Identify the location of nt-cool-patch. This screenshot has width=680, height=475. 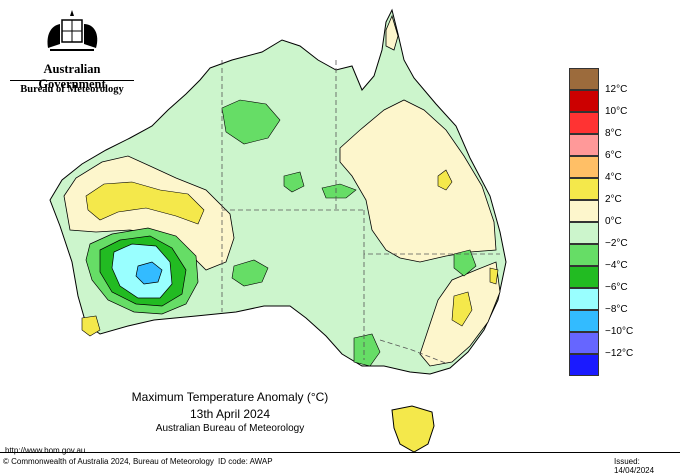
(251, 122).